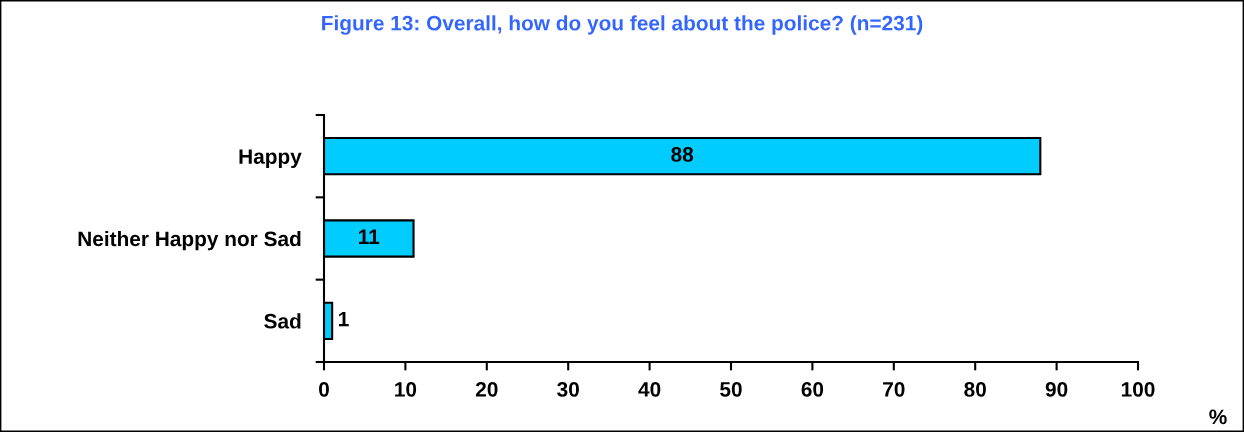 The width and height of the screenshot is (1244, 432). What do you see at coordinates (369, 236) in the screenshot?
I see `data-label: 11` at bounding box center [369, 236].